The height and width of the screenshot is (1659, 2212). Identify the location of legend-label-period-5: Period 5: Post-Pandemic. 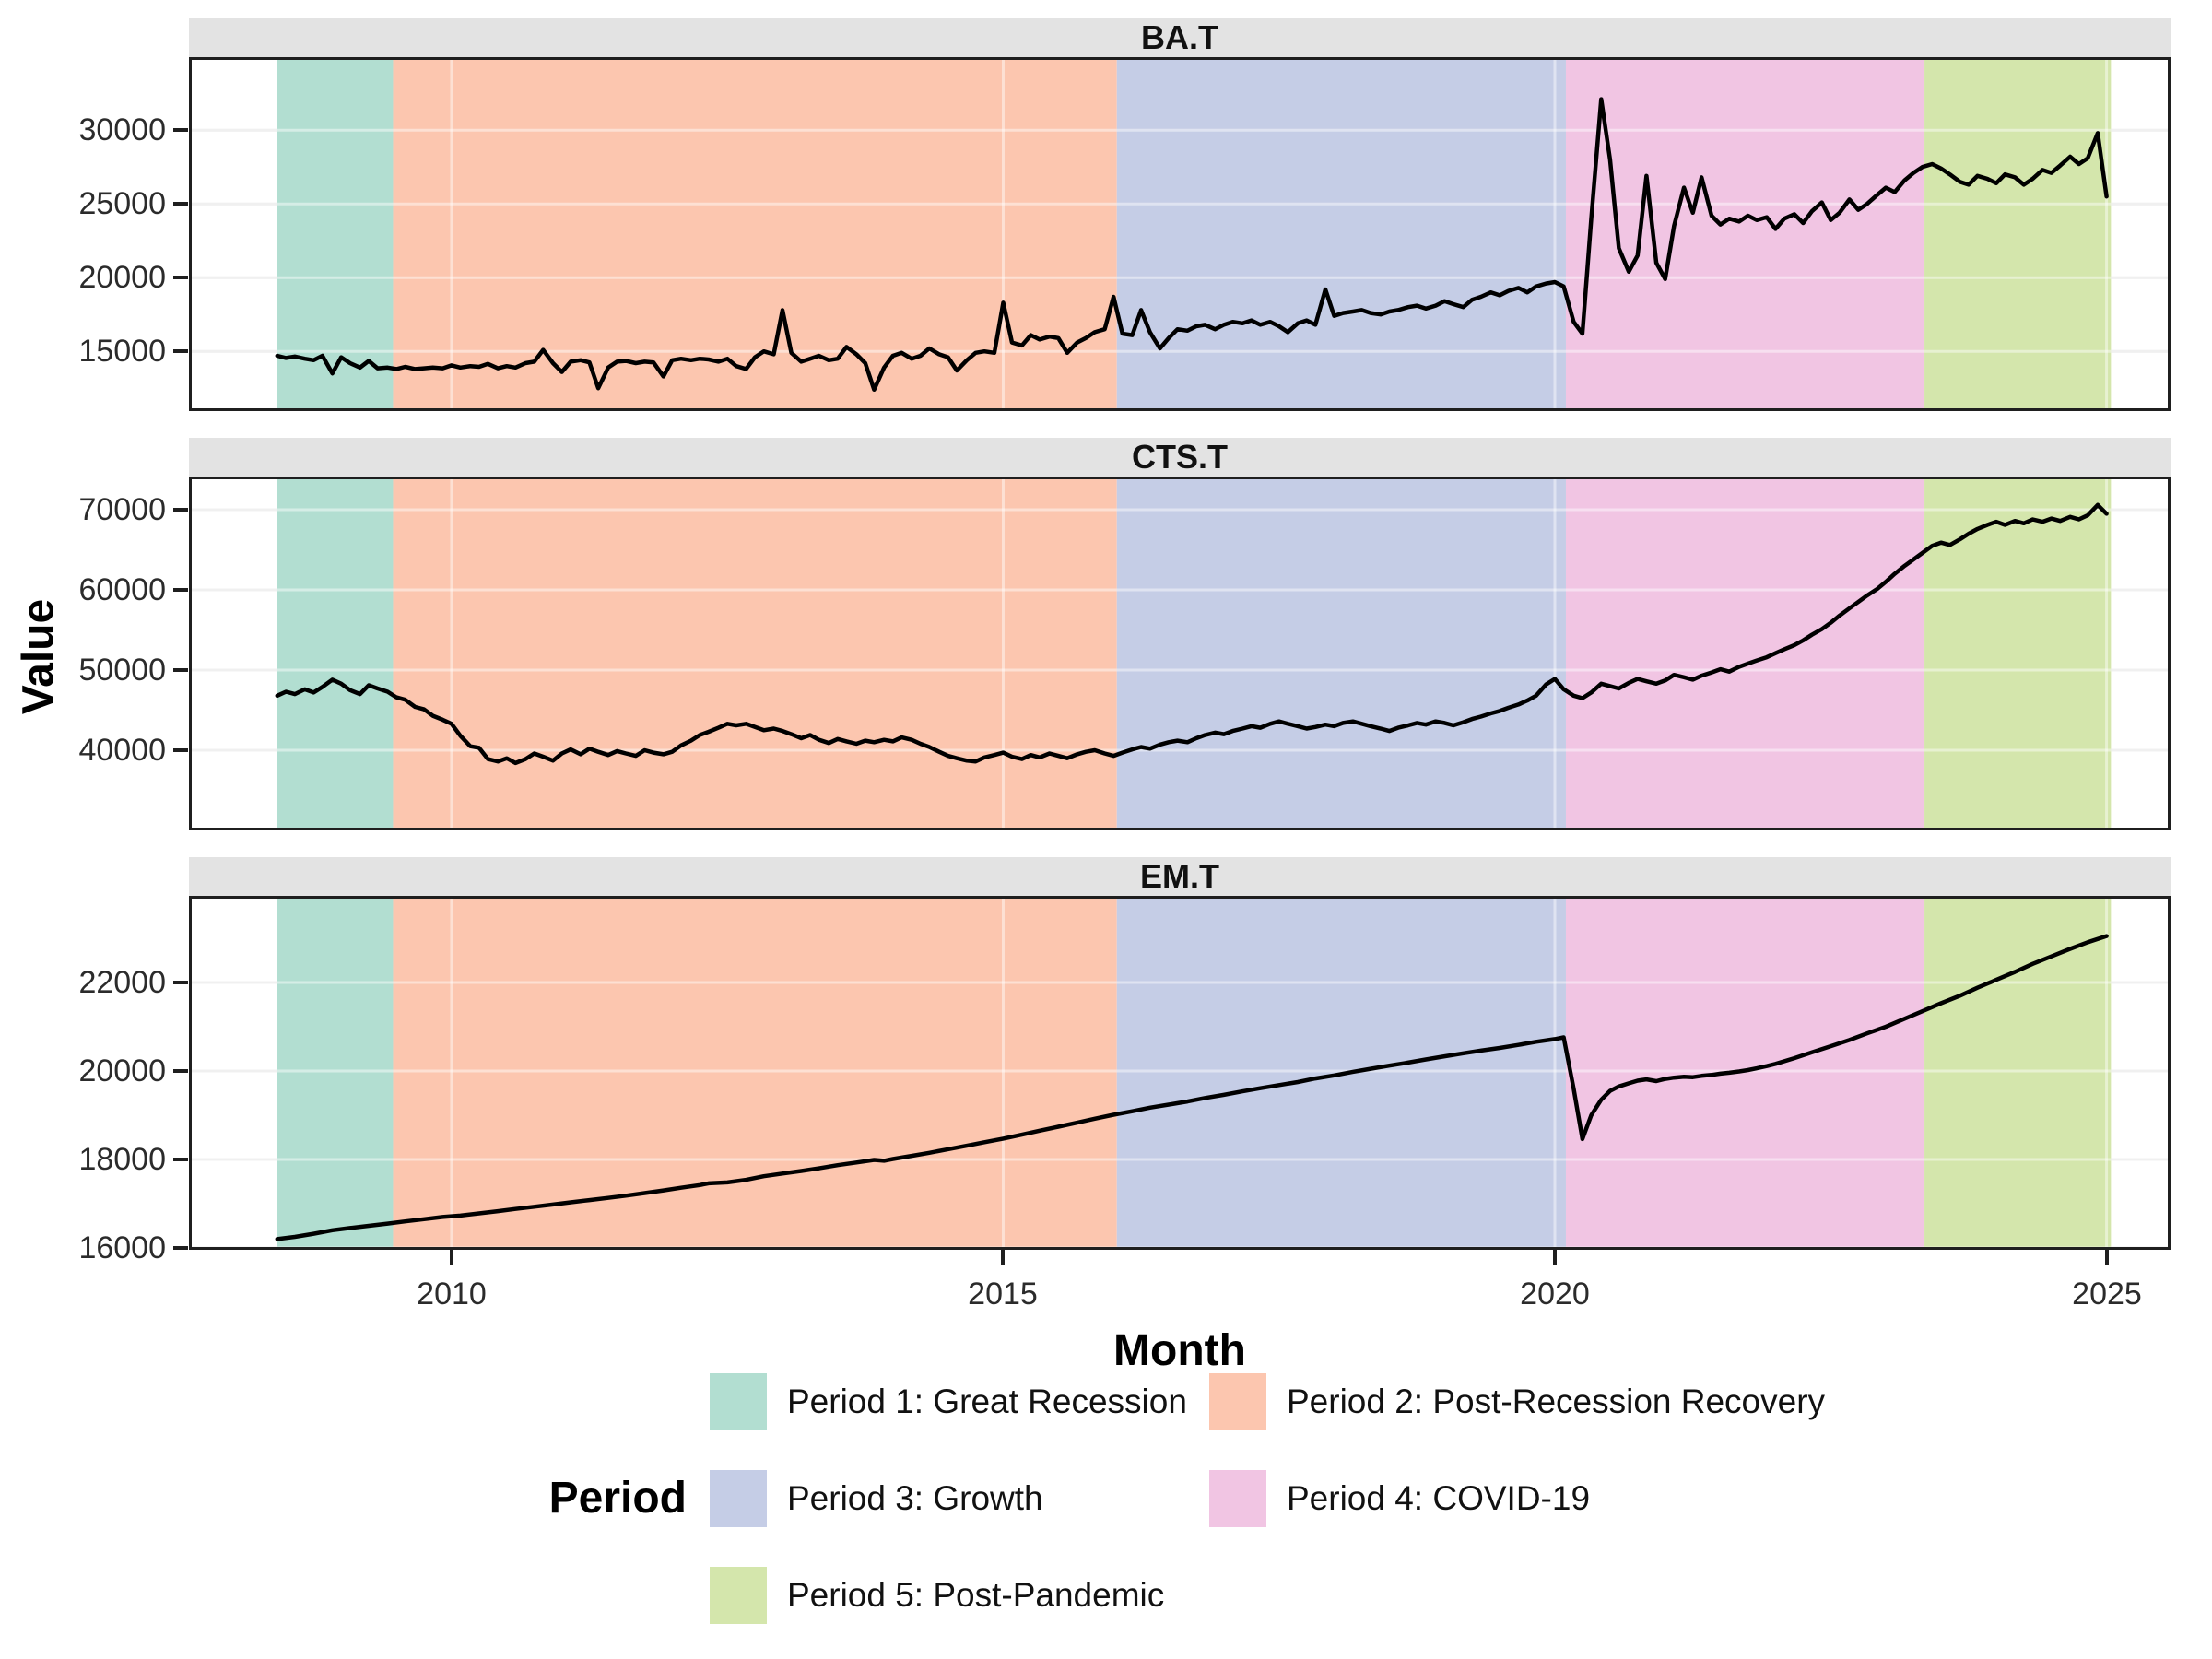
(976, 1595).